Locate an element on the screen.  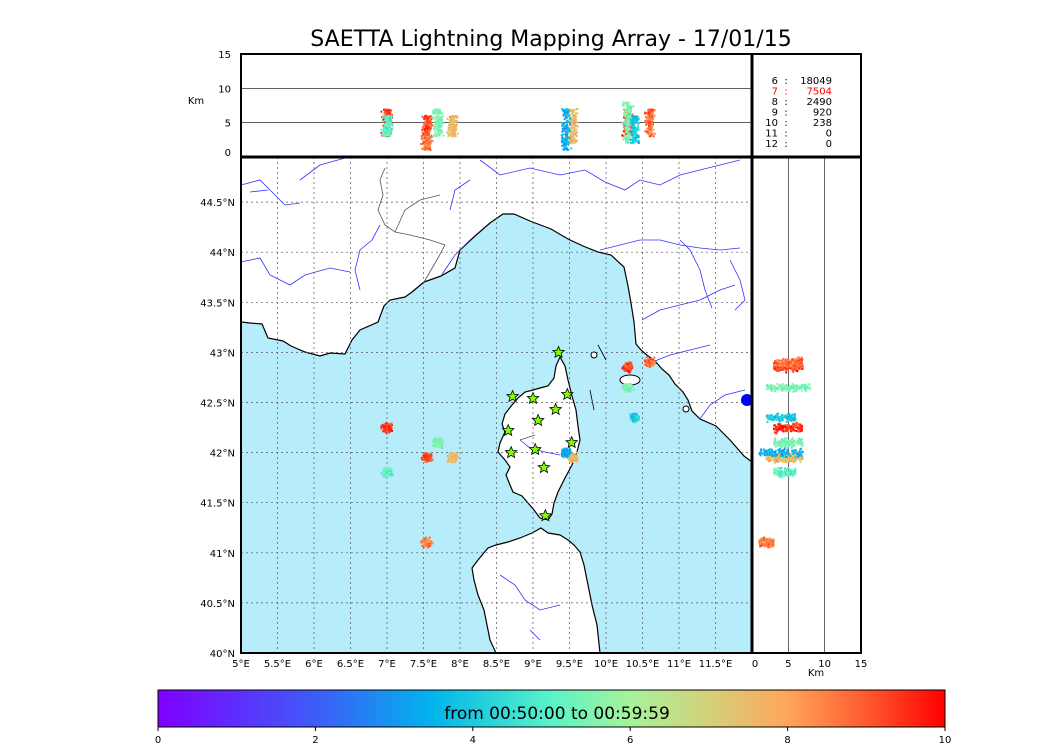
station-count-key: 6 is located at coordinates (775, 81).